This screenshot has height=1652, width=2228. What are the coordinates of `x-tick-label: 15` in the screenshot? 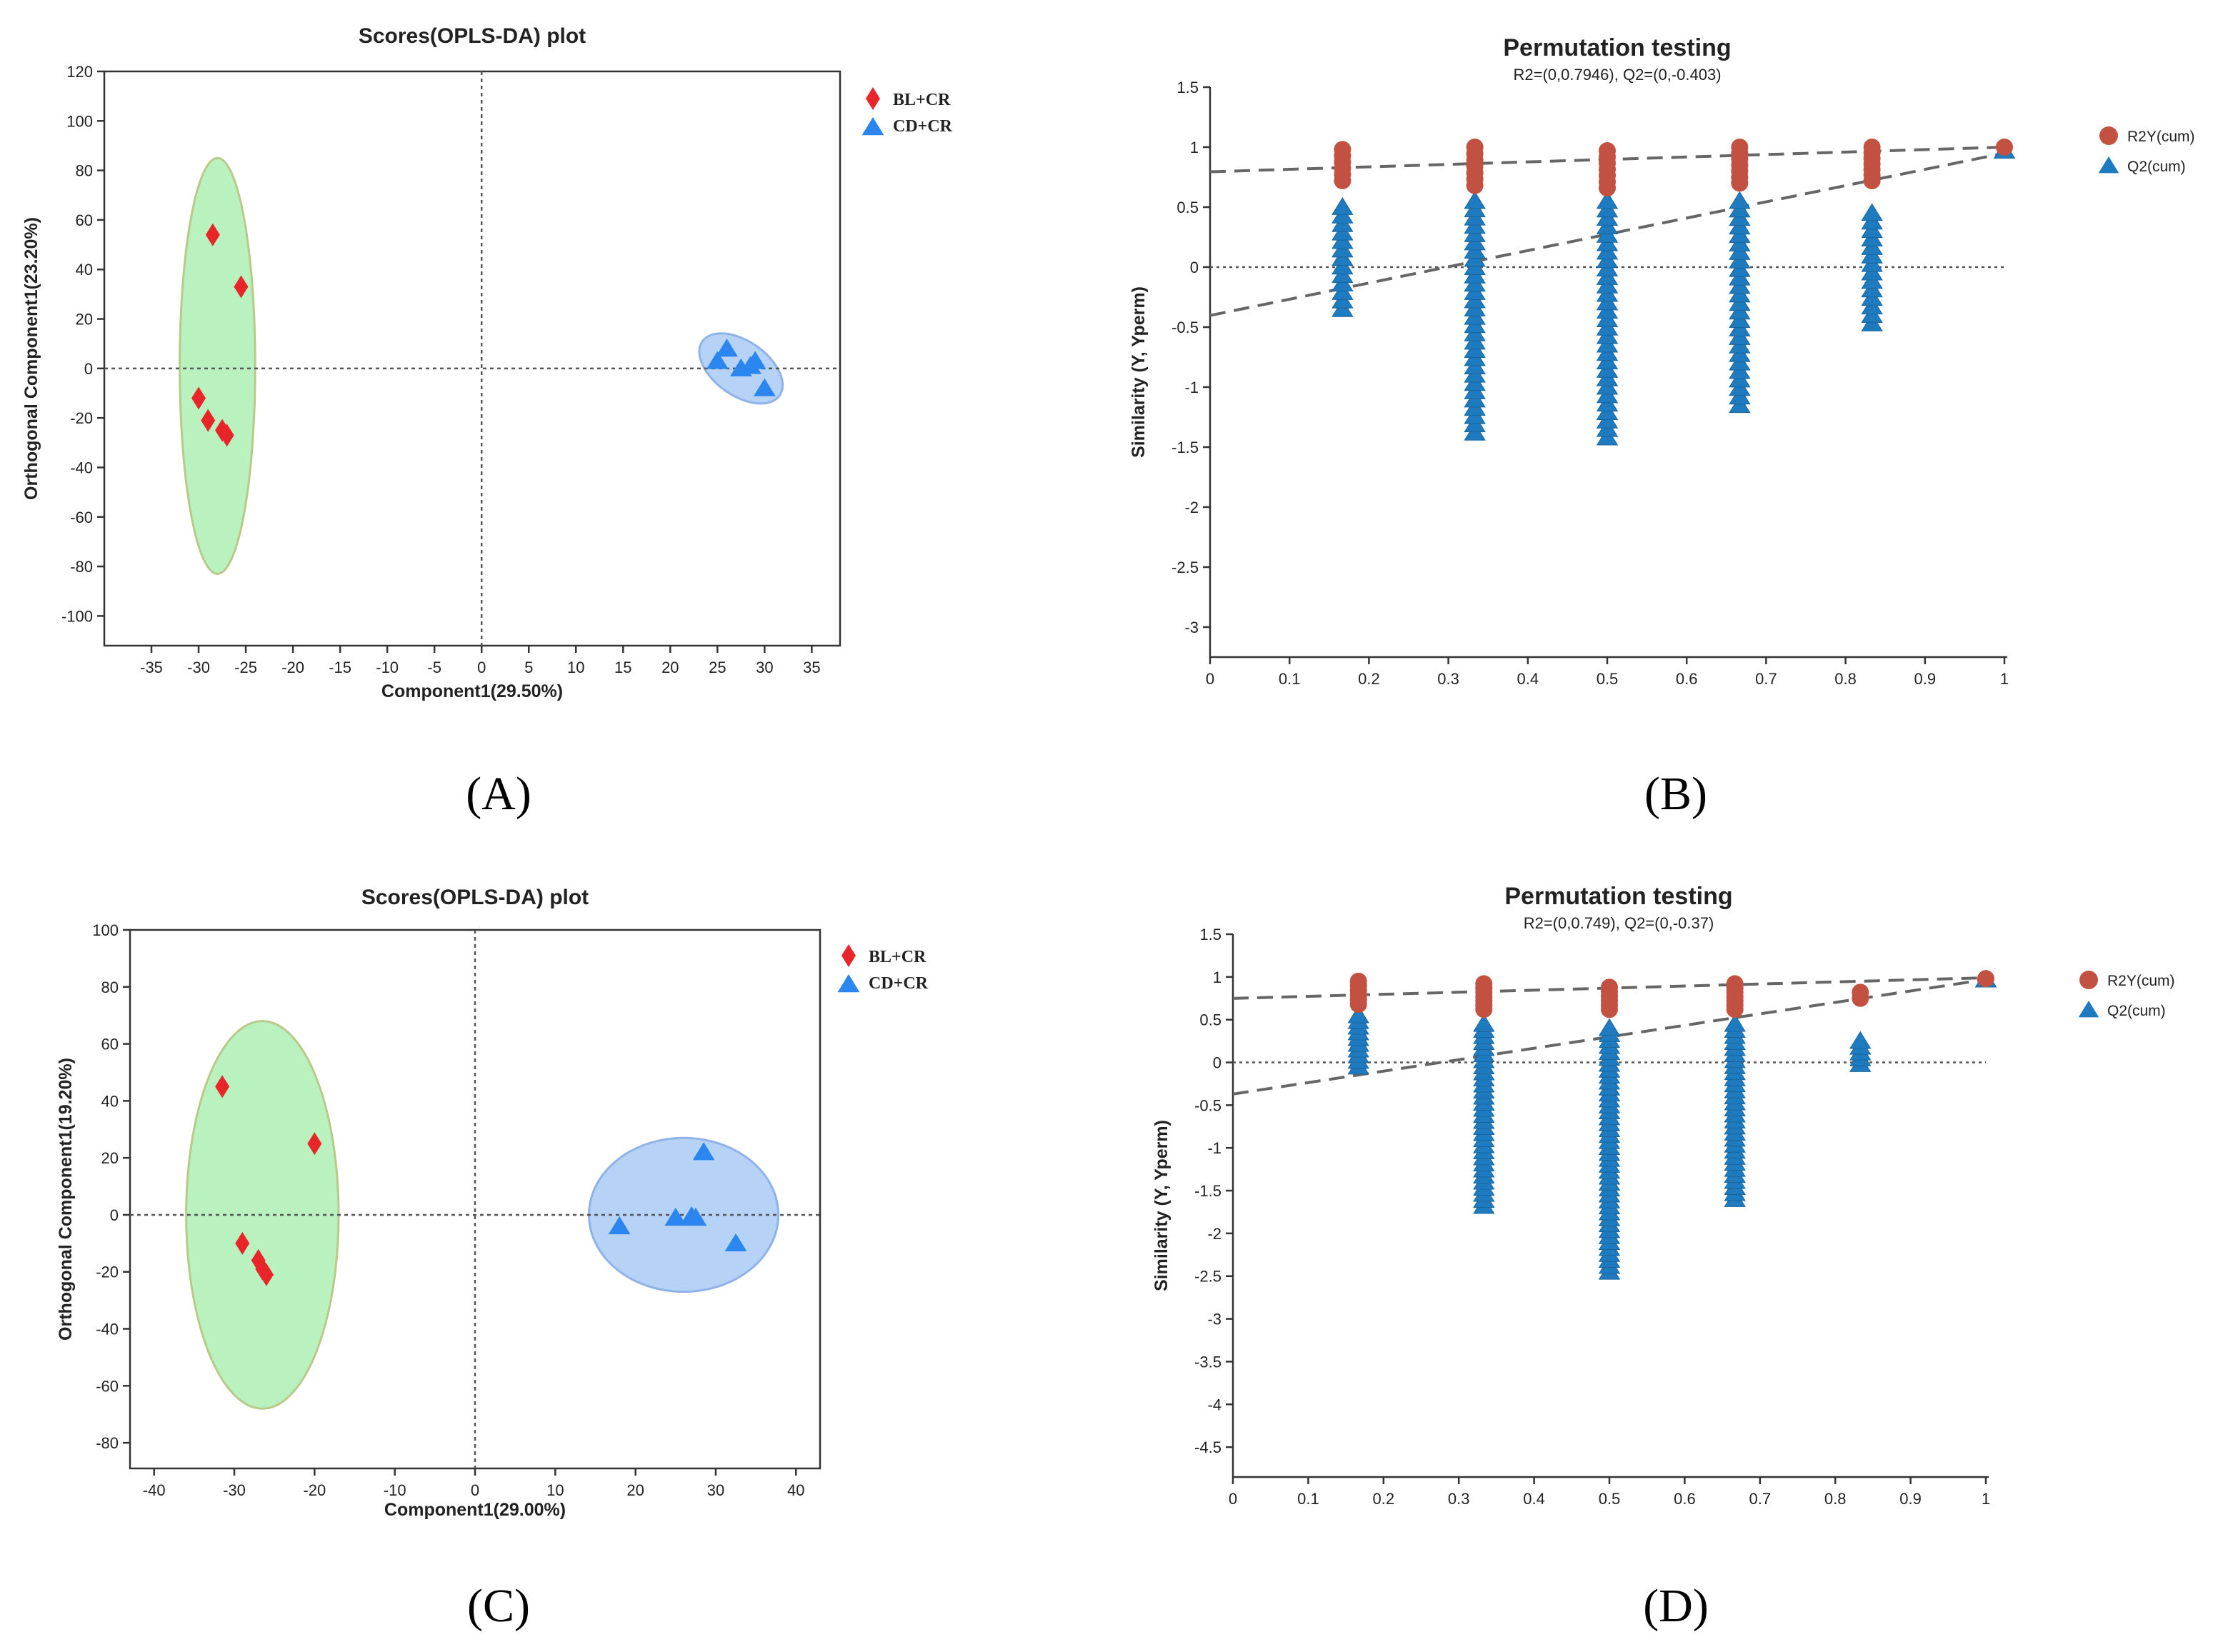 It's located at (622, 667).